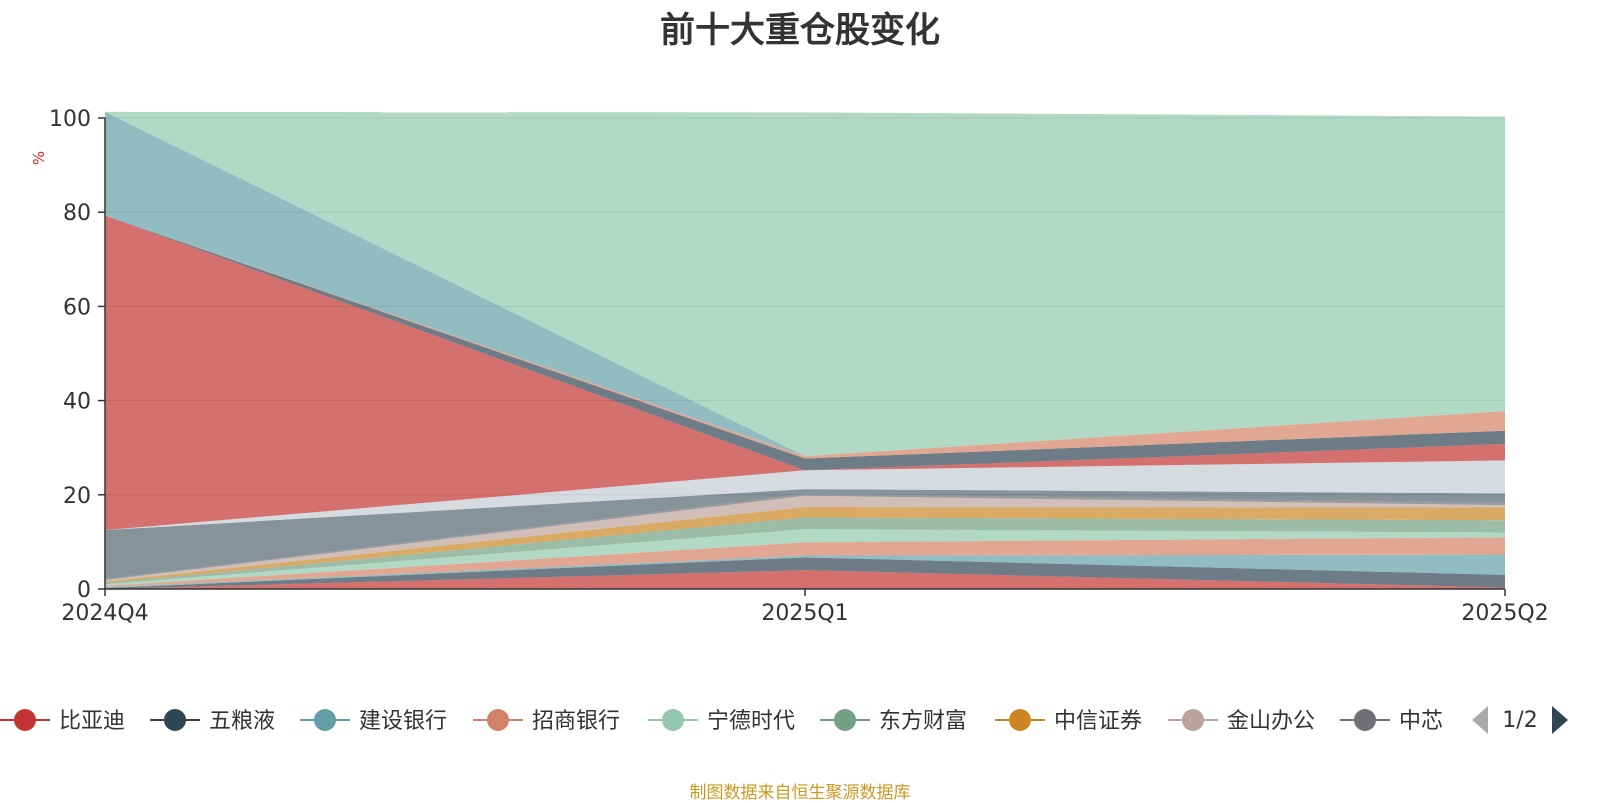 Image resolution: width=1600 pixels, height=803 pixels. Describe the element at coordinates (1560, 720) in the screenshot. I see `legend-next-page-icon` at that location.